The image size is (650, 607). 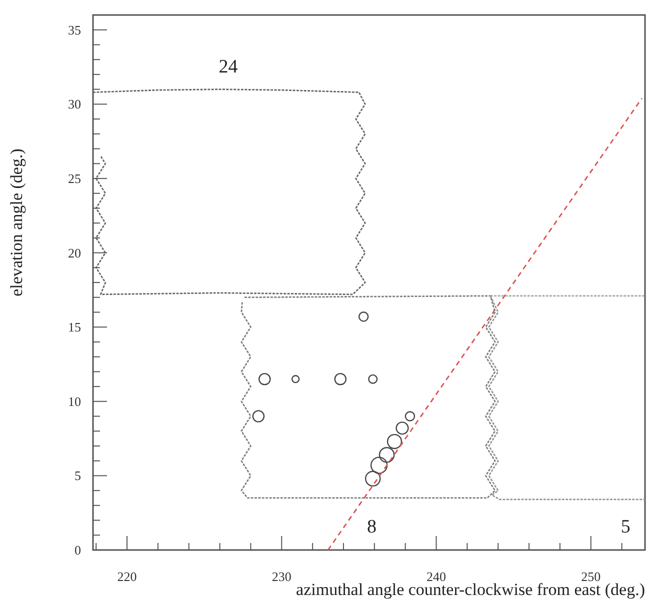 I want to click on x-tick-label: 220, so click(x=127, y=576).